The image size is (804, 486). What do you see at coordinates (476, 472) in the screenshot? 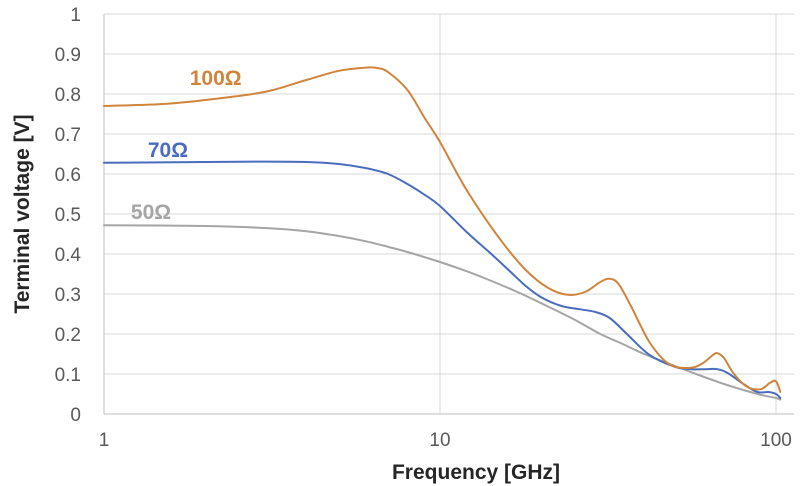
I see `x-axis-title: Frequency [GHz]` at bounding box center [476, 472].